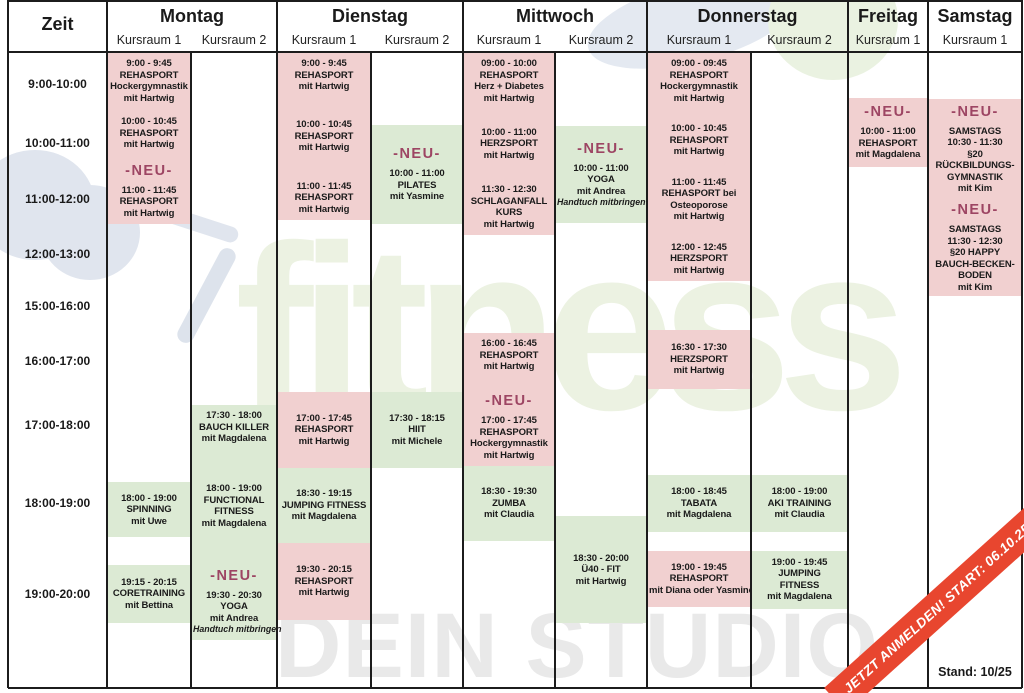  What do you see at coordinates (515, 1) in the screenshot?
I see `table-top-border` at bounding box center [515, 1].